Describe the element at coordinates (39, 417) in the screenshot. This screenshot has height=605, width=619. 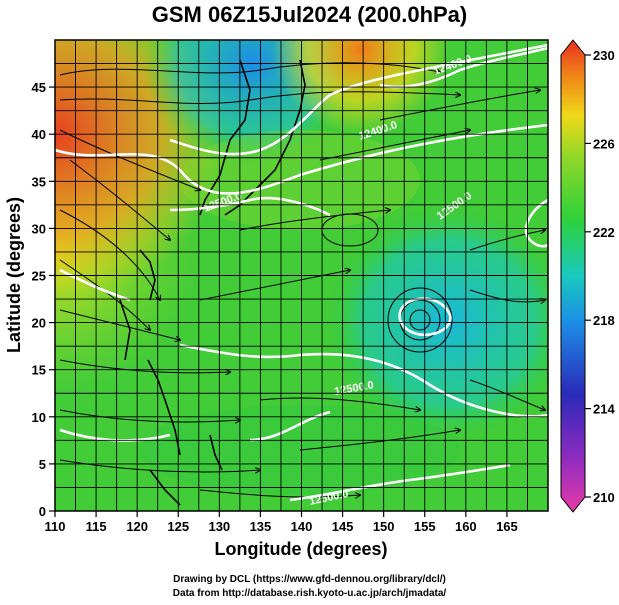
I see `y-tick-label: 10` at that location.